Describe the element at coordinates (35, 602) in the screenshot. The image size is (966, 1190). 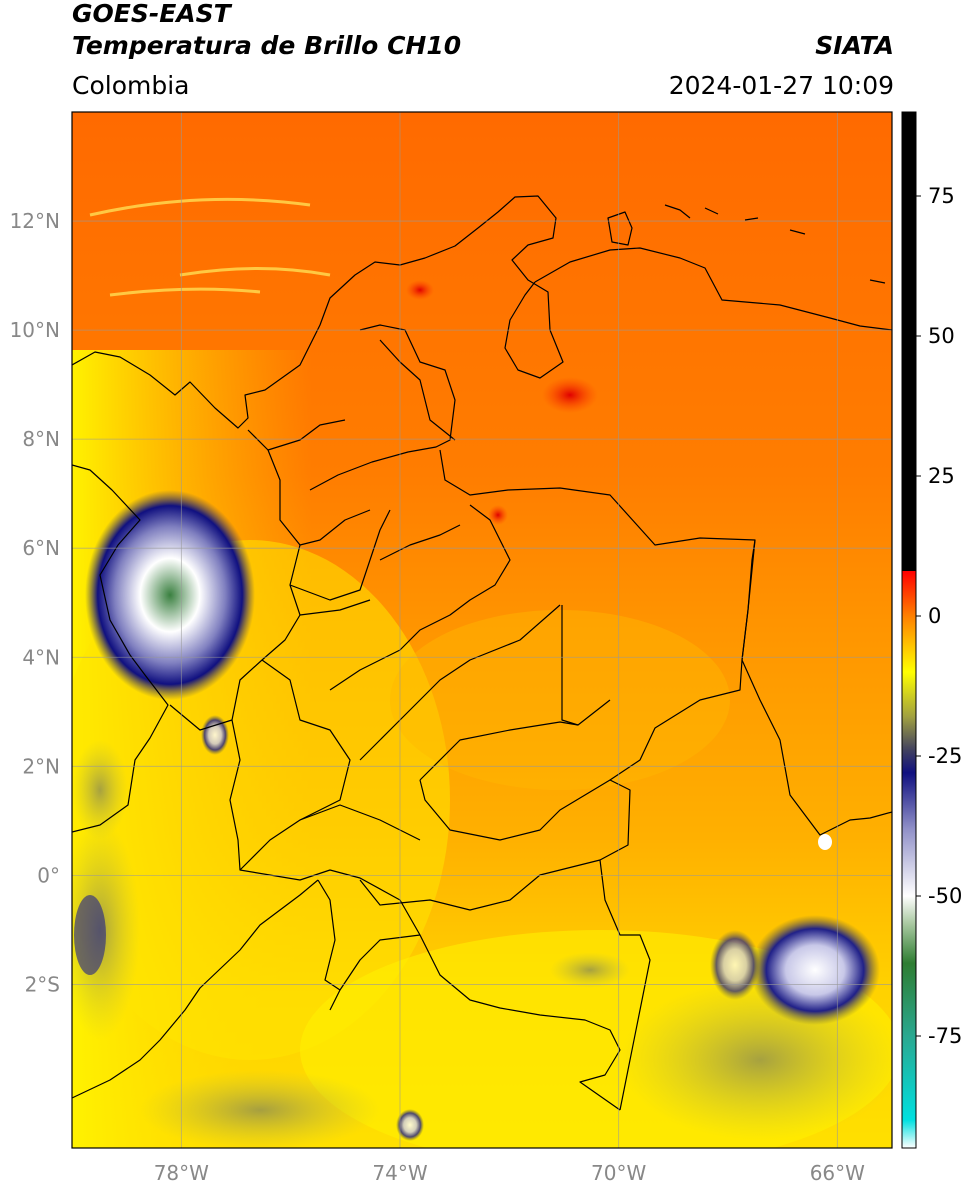
I see `latitude-labels: 12°N 10°N 8°N 6°N 4°N 2°N 0° 2°S` at that location.